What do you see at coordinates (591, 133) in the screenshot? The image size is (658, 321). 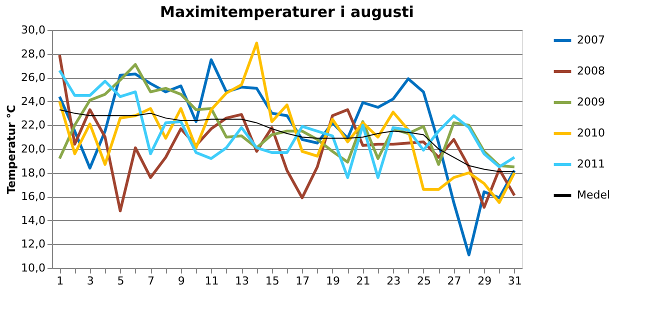 I see `legend-label: 2010` at bounding box center [591, 133].